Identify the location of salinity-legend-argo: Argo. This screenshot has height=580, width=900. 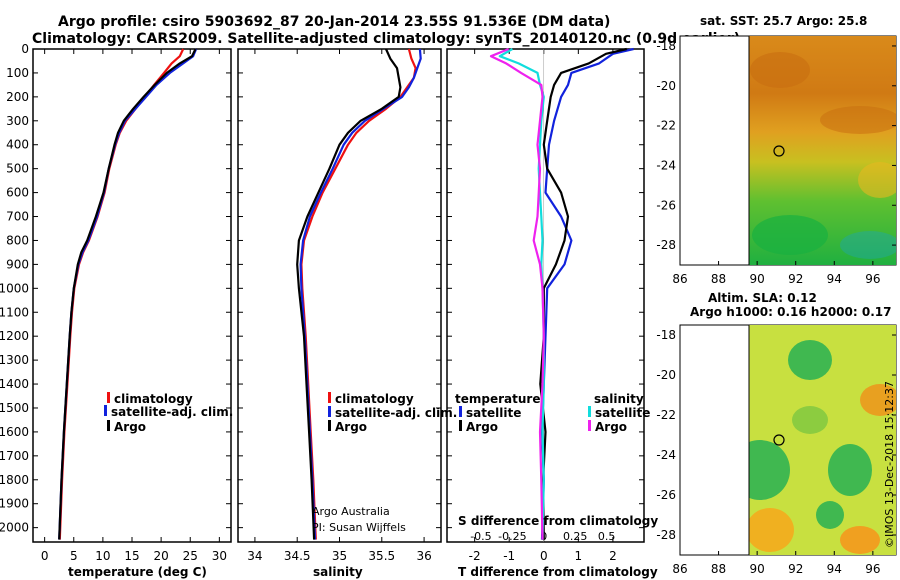
(351, 427).